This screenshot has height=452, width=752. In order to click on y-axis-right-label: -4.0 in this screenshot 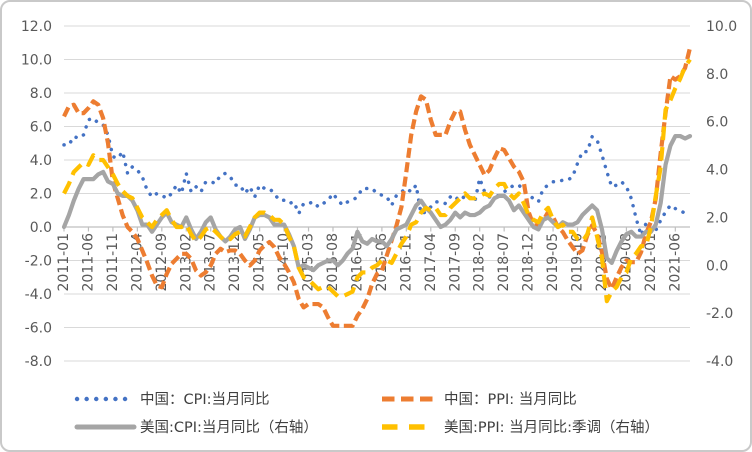, I will do `click(719, 362)`.